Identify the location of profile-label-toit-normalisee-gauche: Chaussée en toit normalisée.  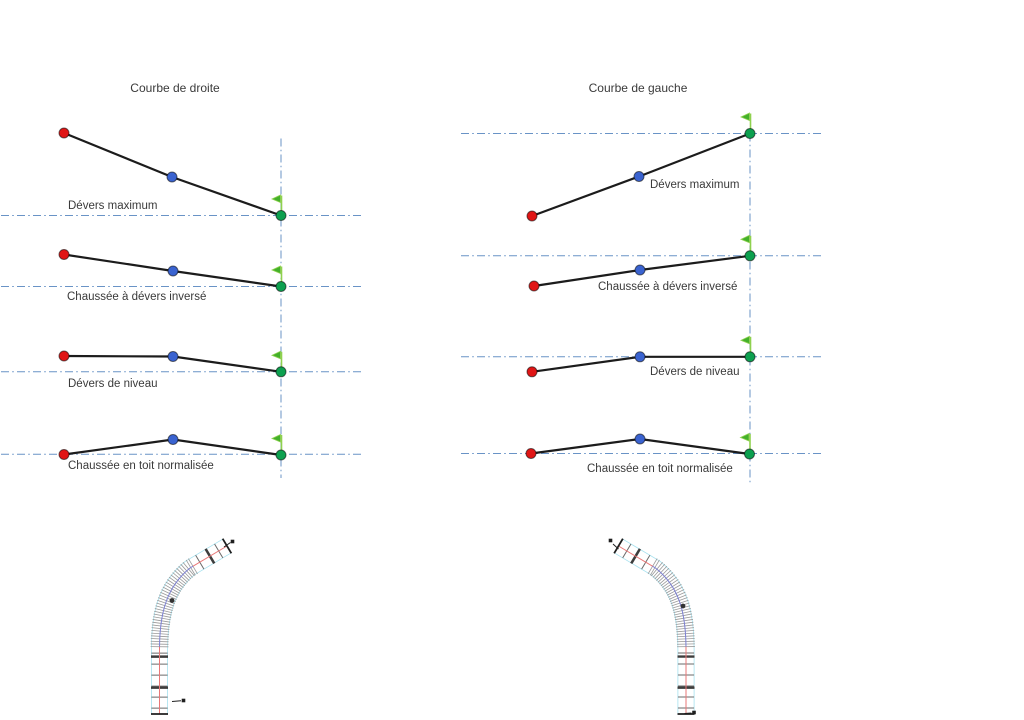
(660, 469).